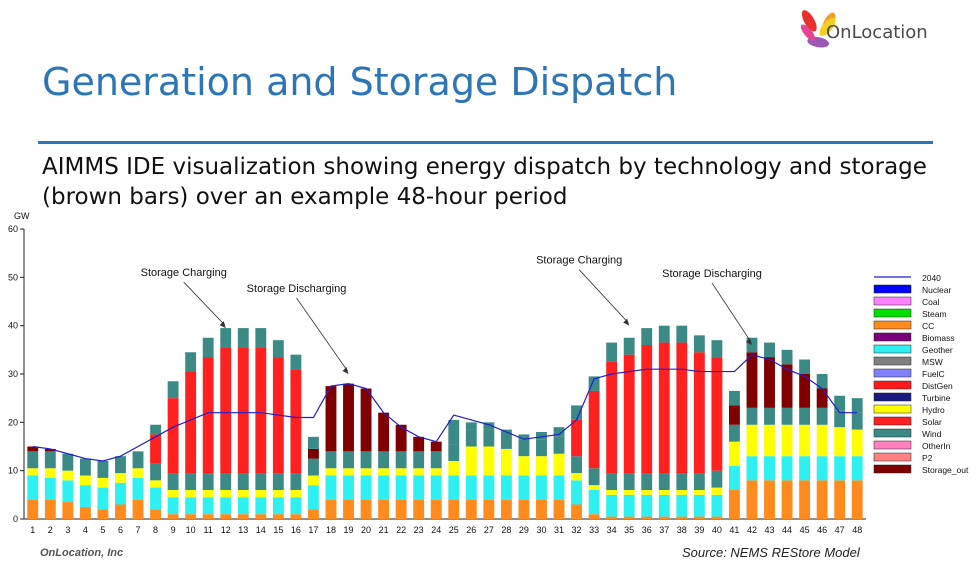  I want to click on x-tick-label: 36, so click(647, 530).